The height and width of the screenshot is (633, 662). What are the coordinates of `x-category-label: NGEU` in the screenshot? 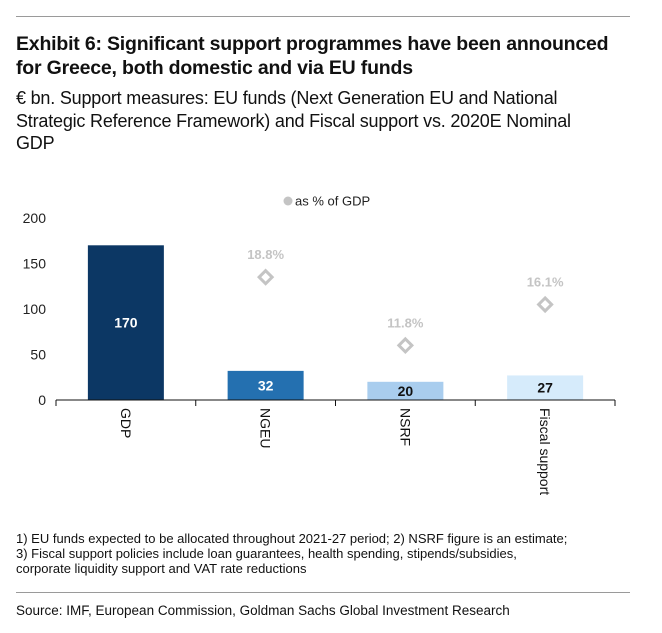 It's located at (266, 428).